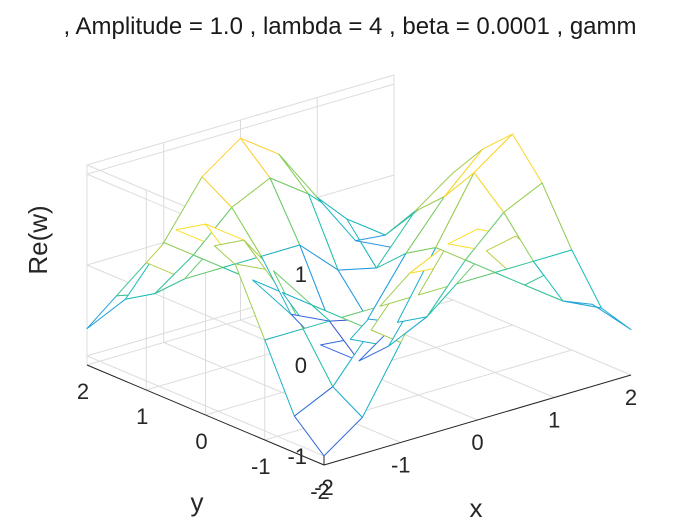 Image resolution: width=700 pixels, height=525 pixels. What do you see at coordinates (401, 465) in the screenshot?
I see `x-tick-label: -1` at bounding box center [401, 465].